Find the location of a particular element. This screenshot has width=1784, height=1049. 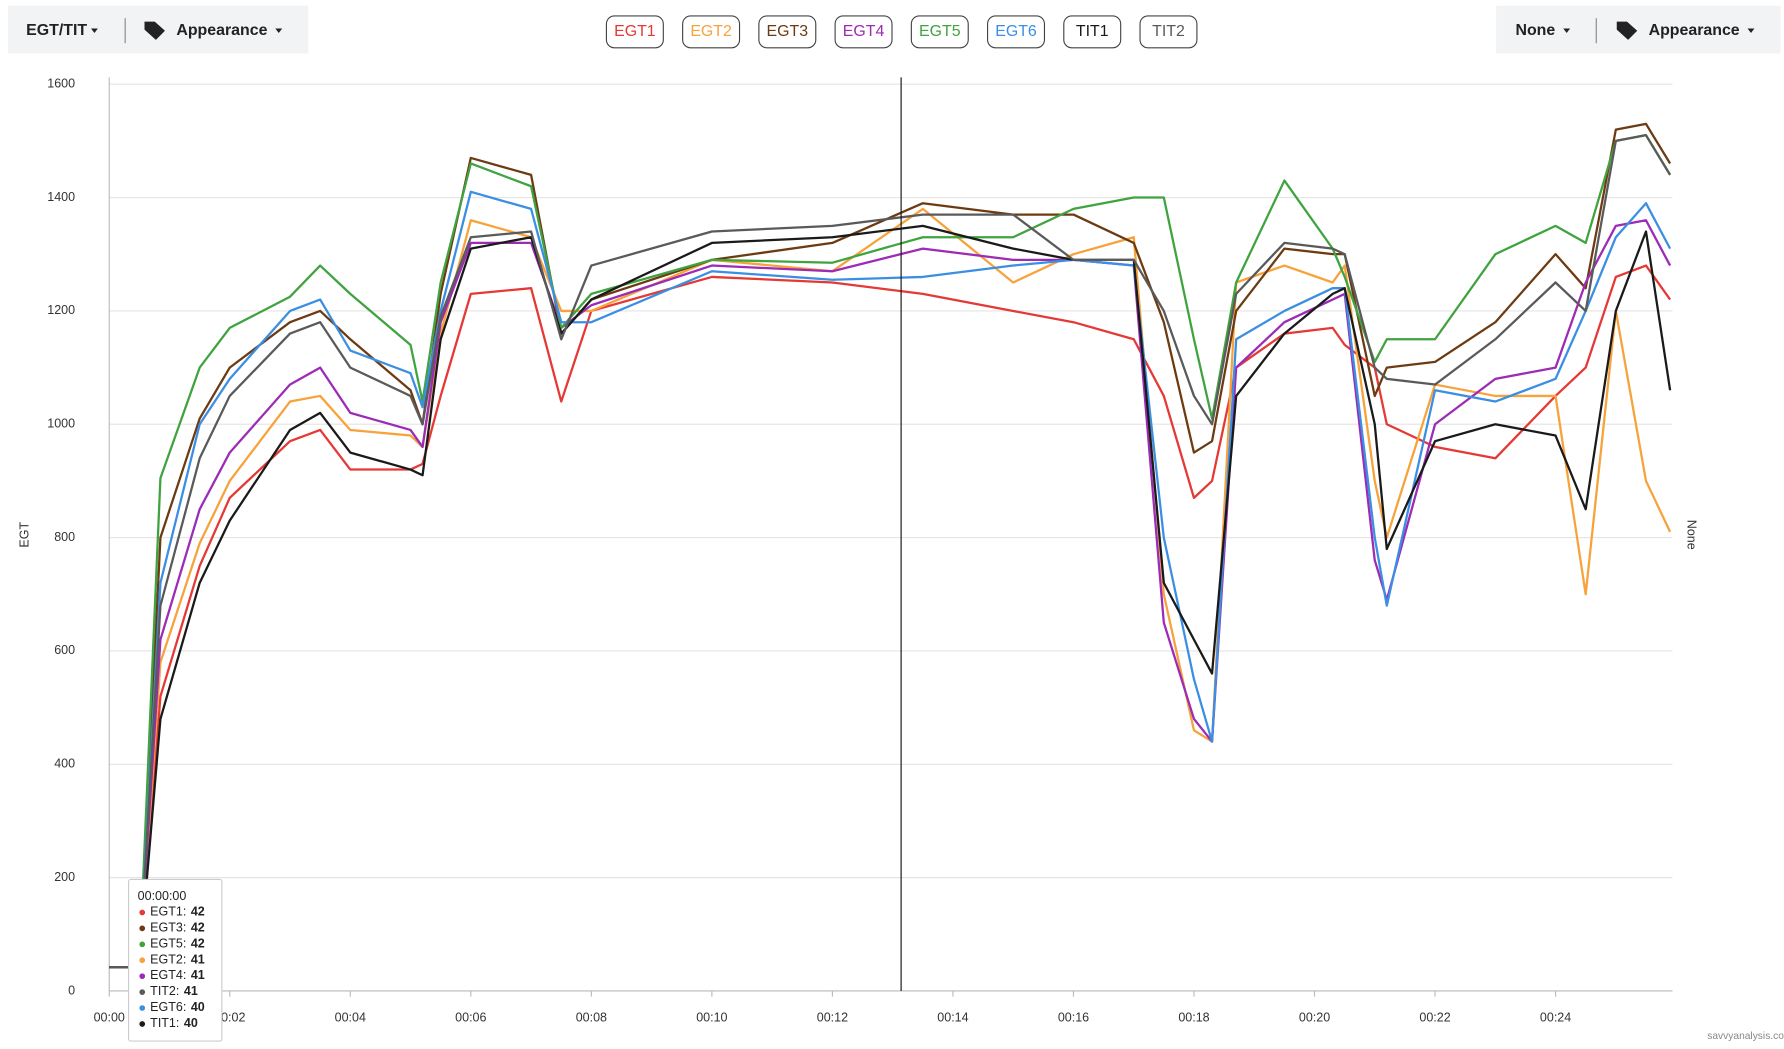

watermark: savvyanalysis.com is located at coordinates (1745, 1036).